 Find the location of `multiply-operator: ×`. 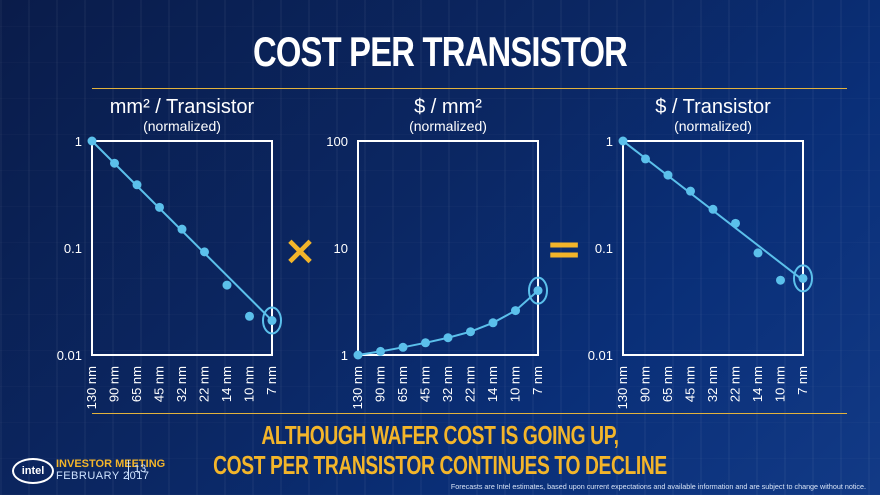

multiply-operator: × is located at coordinates (300, 251).